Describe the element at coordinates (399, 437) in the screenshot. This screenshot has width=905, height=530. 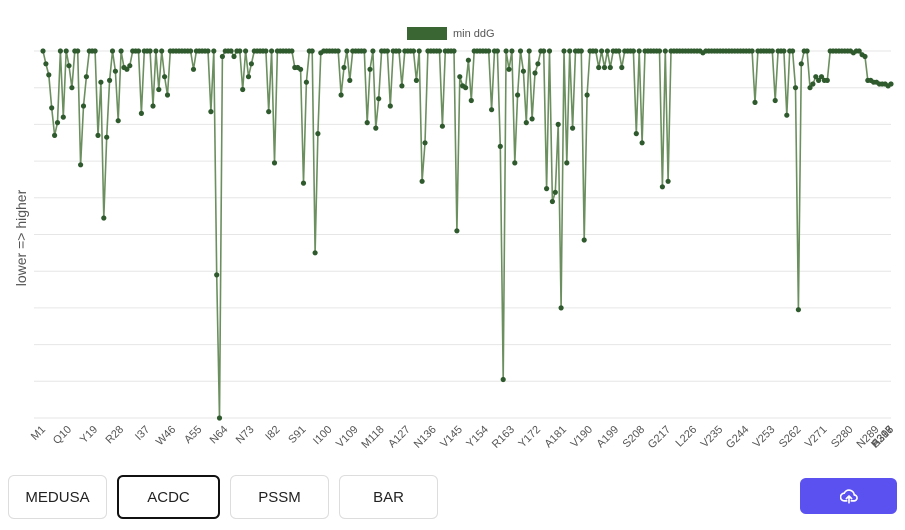
I see `x-tick-label: A127` at that location.